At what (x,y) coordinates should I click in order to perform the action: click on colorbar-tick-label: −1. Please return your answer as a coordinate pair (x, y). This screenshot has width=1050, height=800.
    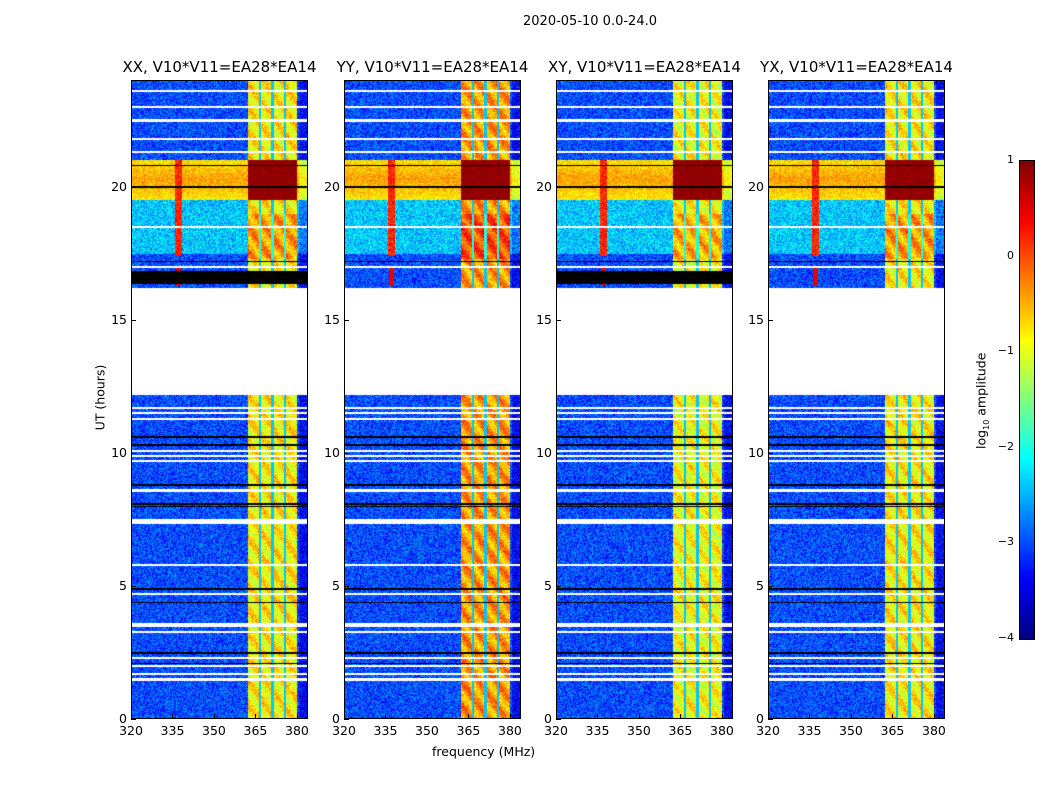
    Looking at the image, I should click on (1005, 351).